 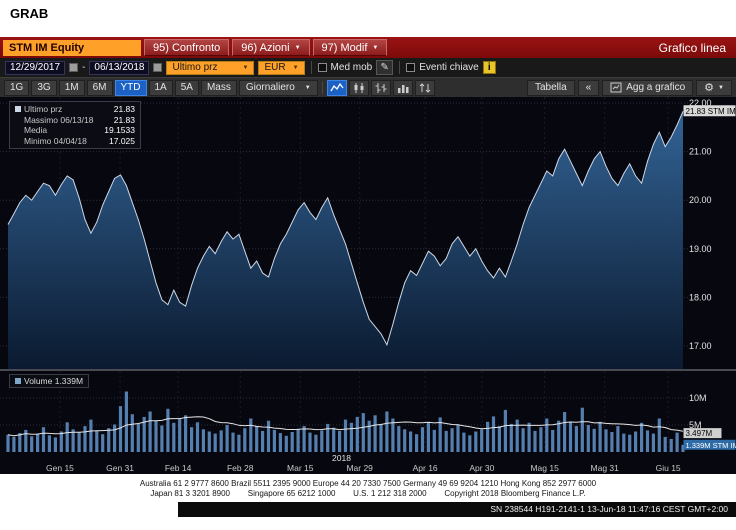 I want to click on ohlc-icon, so click(x=381, y=87).